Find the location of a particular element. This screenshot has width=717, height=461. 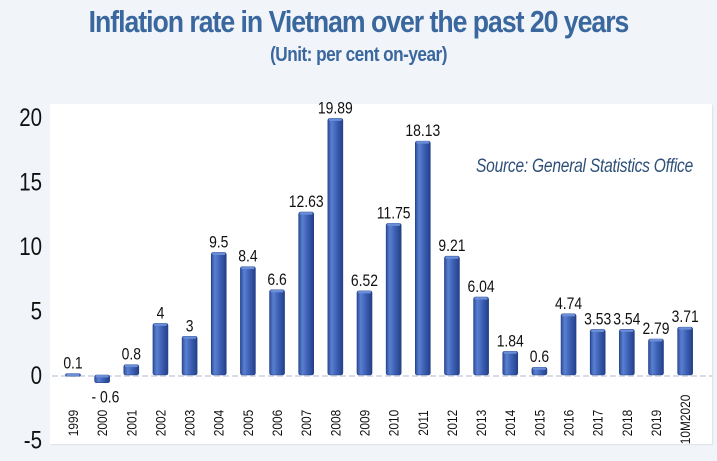

x-tick-label: 2018 is located at coordinates (627, 423).